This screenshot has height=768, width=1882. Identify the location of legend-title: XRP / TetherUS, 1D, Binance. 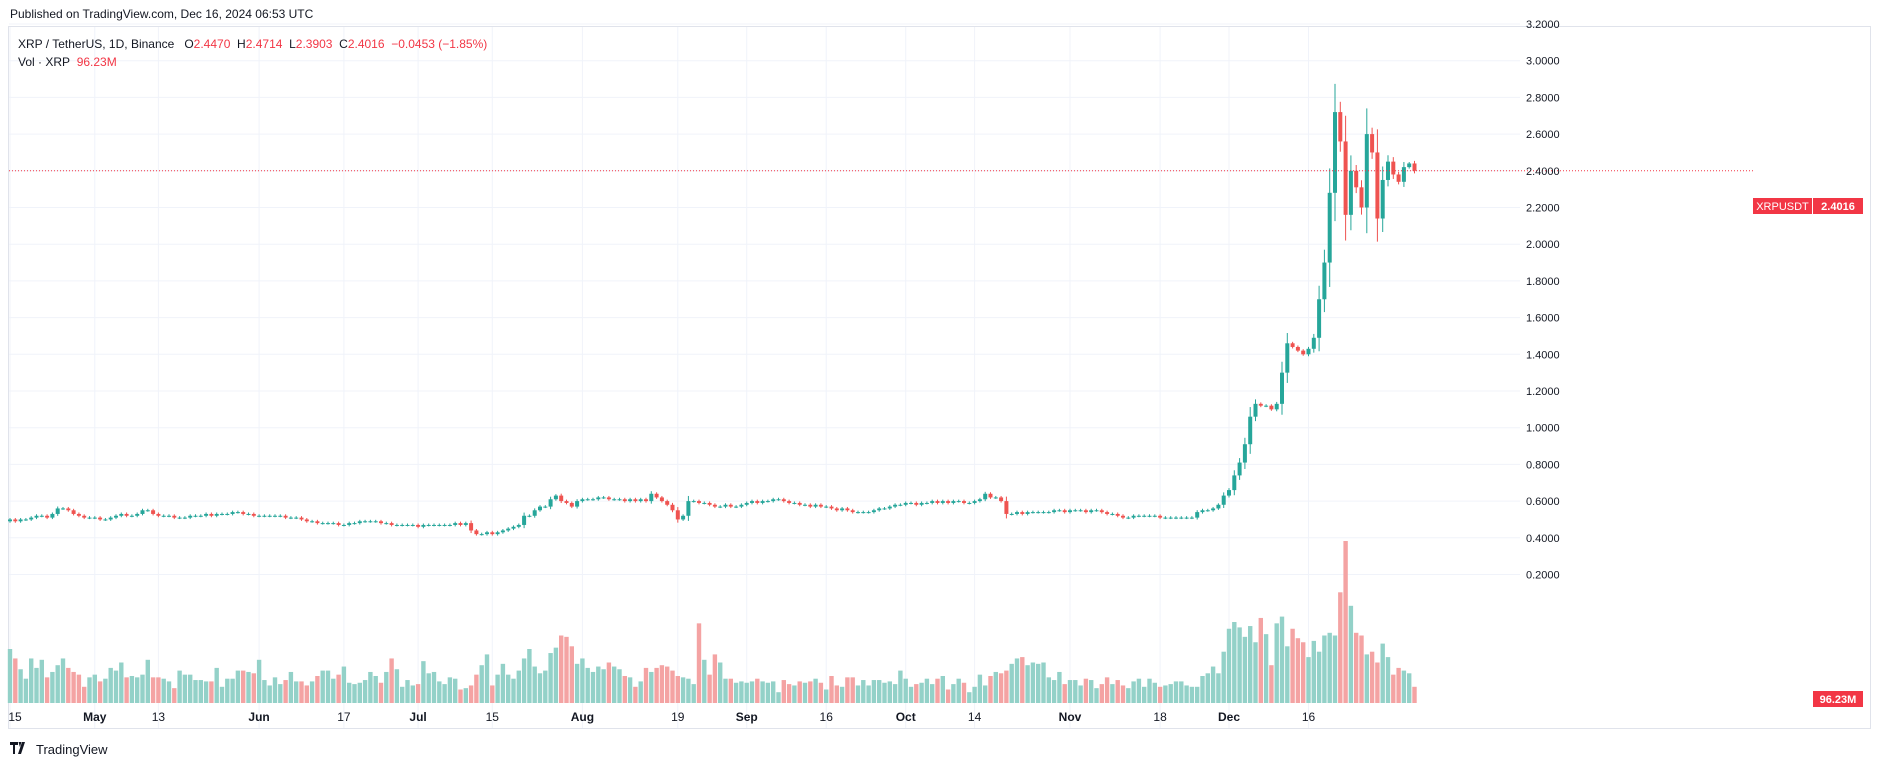
(96, 44).